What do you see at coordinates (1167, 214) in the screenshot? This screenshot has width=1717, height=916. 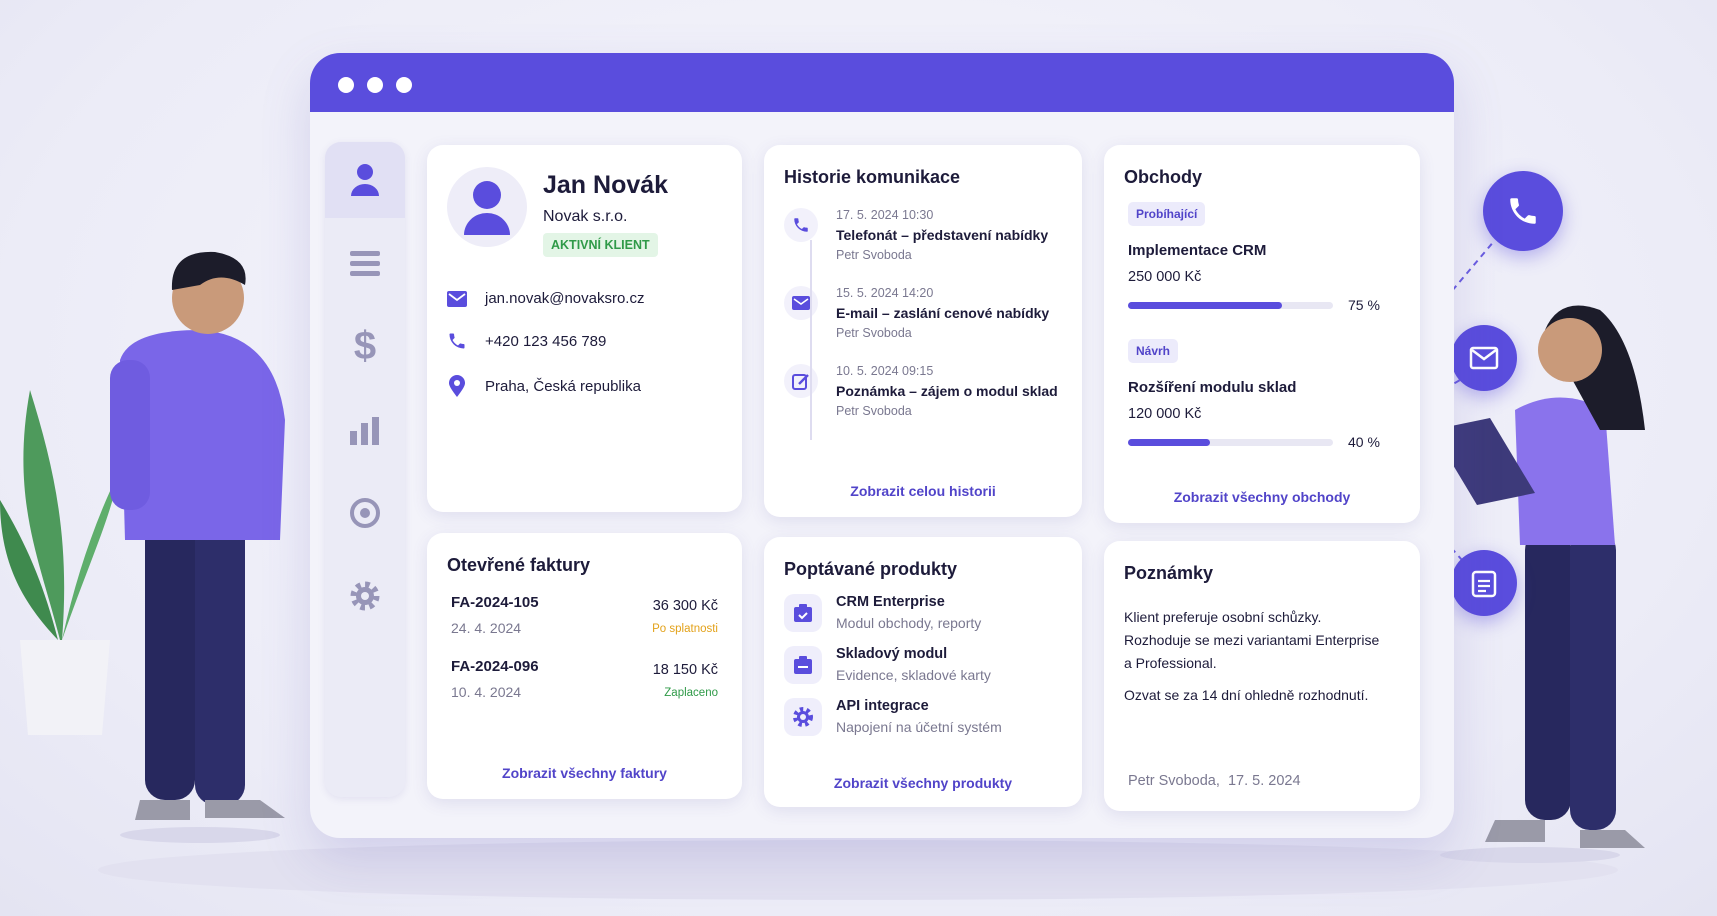 I see `deal-stage: Probíhající` at bounding box center [1167, 214].